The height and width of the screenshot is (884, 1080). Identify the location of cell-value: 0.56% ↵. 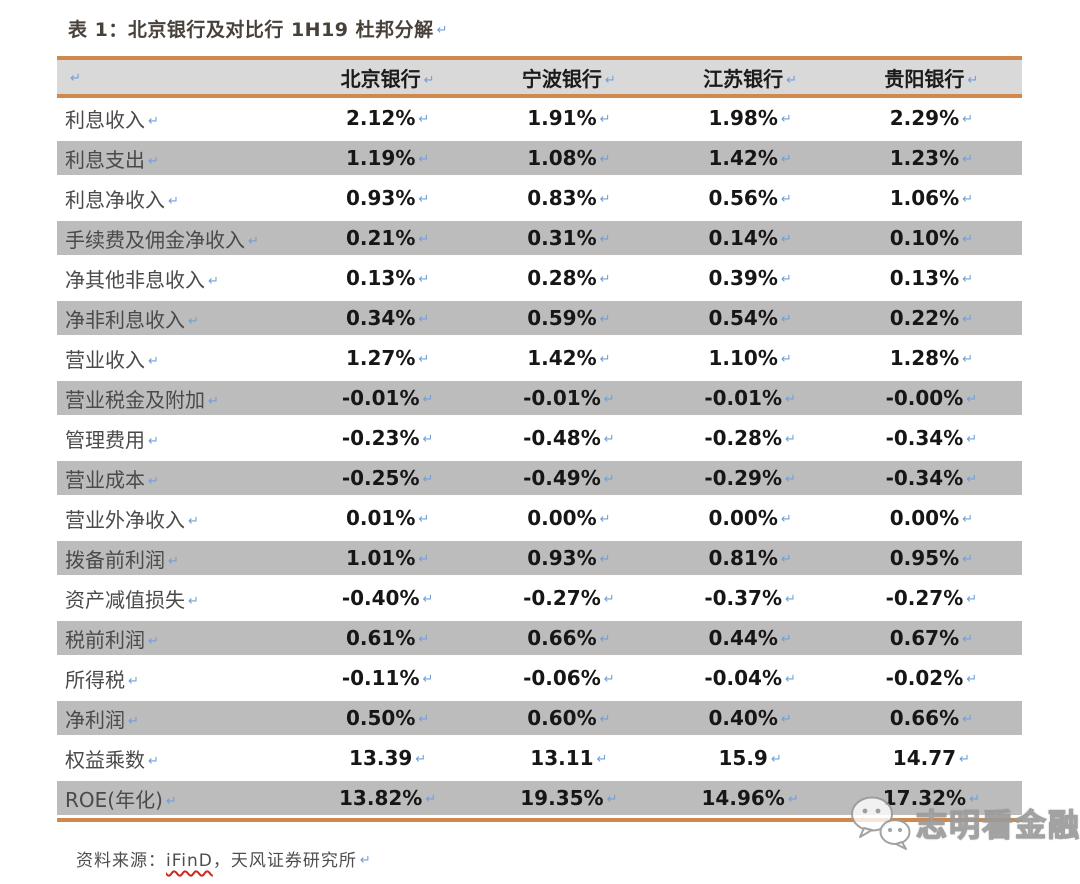
(750, 198).